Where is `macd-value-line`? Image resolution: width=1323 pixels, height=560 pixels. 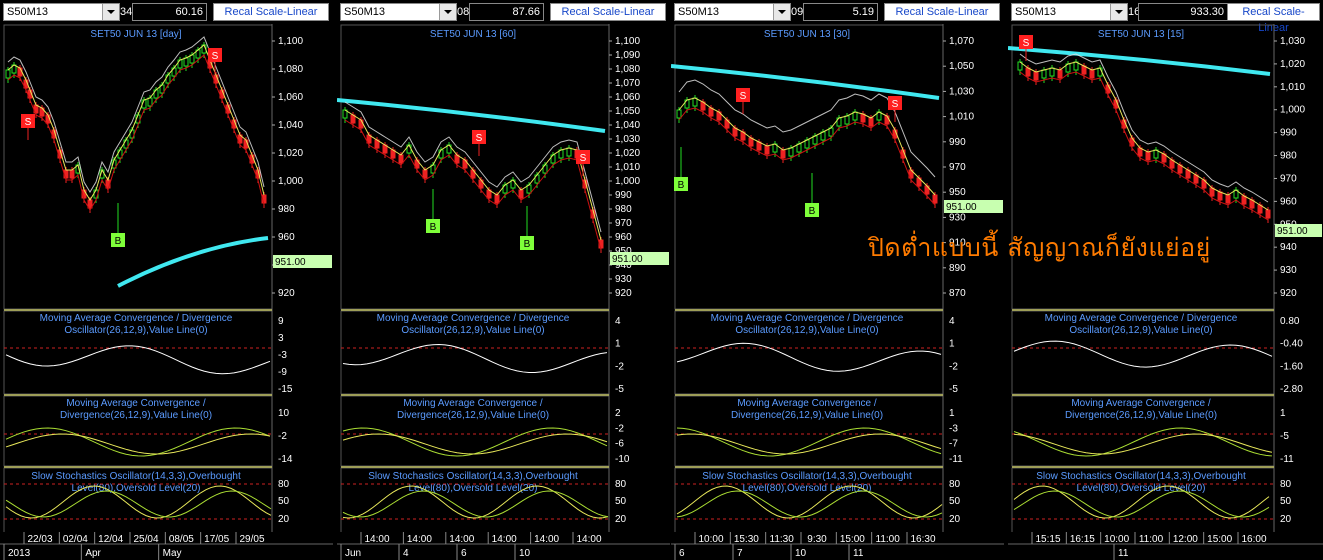
macd-value-line is located at coordinates (138, 360).